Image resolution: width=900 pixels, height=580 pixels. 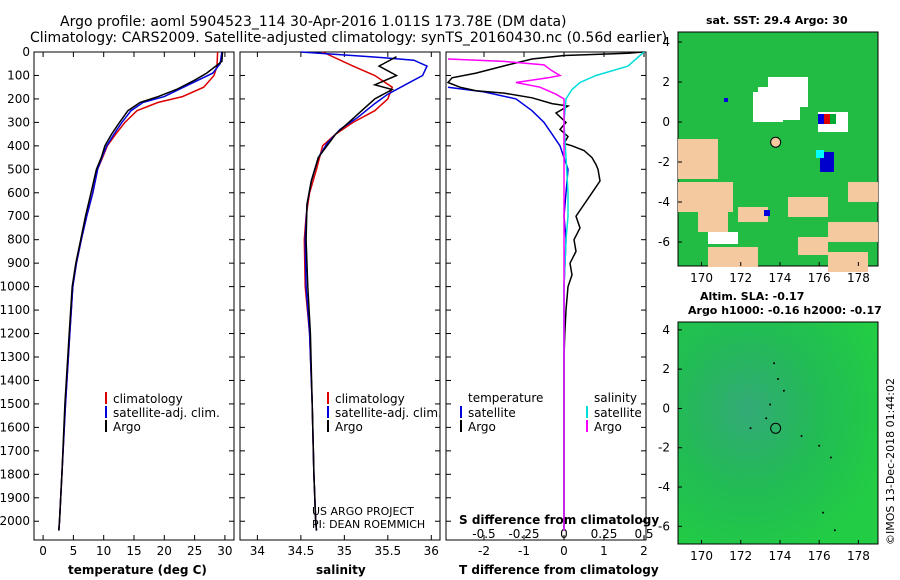 I want to click on s-tick-label: -0.5, so click(x=483, y=534).